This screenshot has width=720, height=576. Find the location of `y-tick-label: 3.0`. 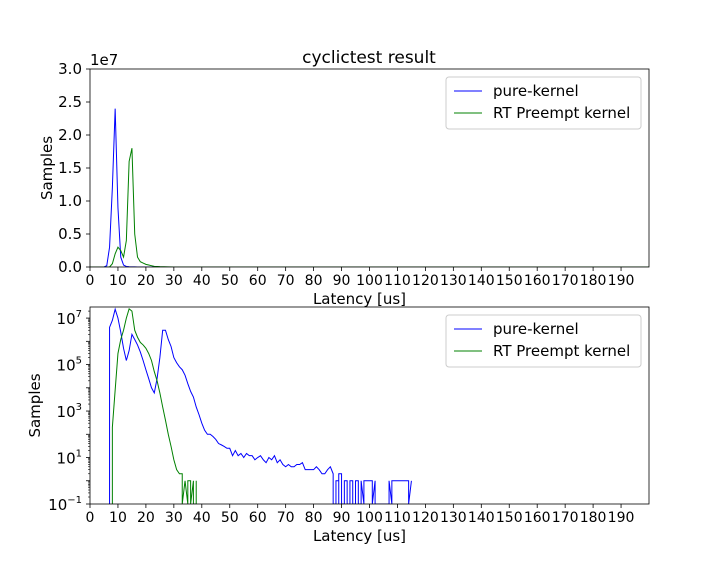

y-tick-label: 3.0 is located at coordinates (70, 69).